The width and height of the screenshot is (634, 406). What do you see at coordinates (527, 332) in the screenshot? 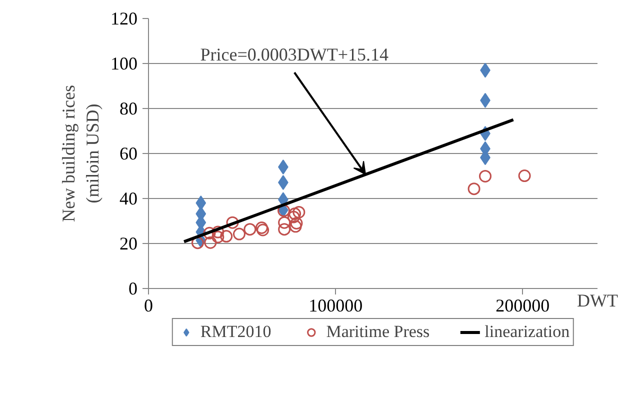
I see `legend-label: linearization` at bounding box center [527, 332].